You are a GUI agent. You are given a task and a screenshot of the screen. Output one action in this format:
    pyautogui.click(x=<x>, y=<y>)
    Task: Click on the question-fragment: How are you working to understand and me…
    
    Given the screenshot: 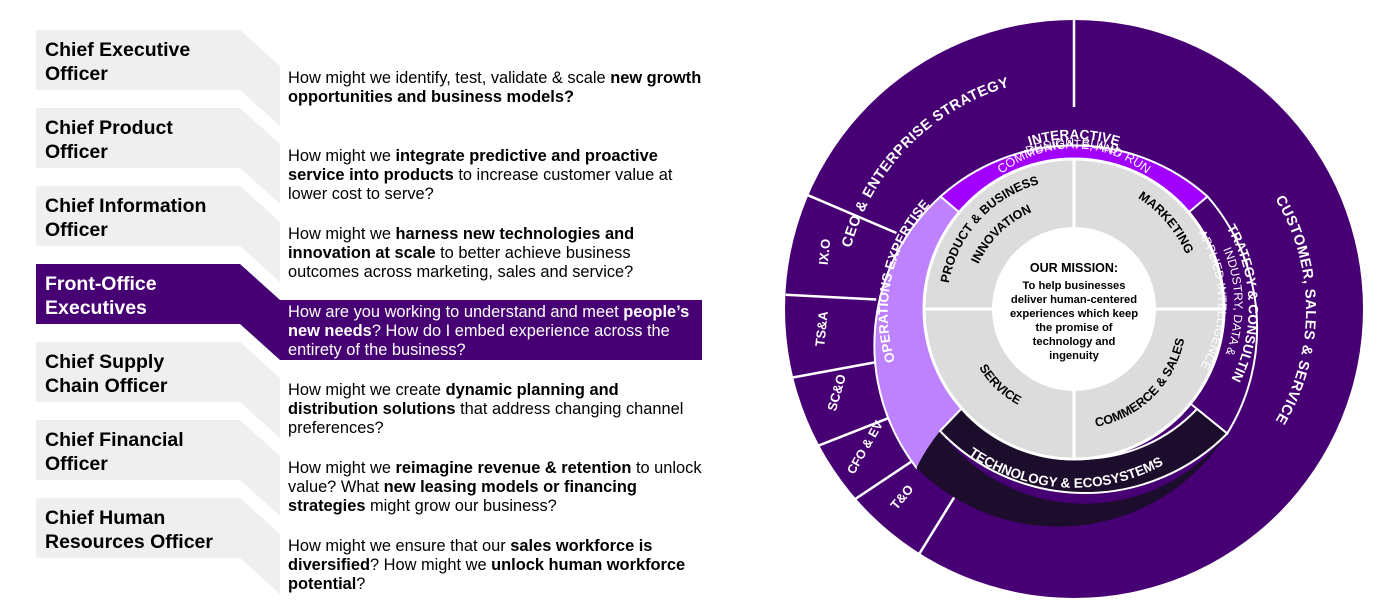 What is the action you would take?
    pyautogui.click(x=456, y=312)
    